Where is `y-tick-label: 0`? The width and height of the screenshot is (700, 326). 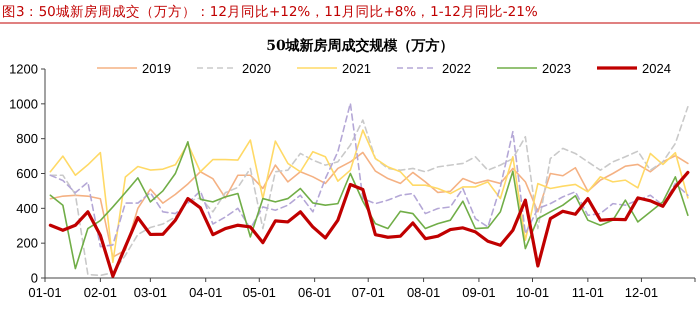 y-tick-label: 0 is located at coordinates (34, 278).